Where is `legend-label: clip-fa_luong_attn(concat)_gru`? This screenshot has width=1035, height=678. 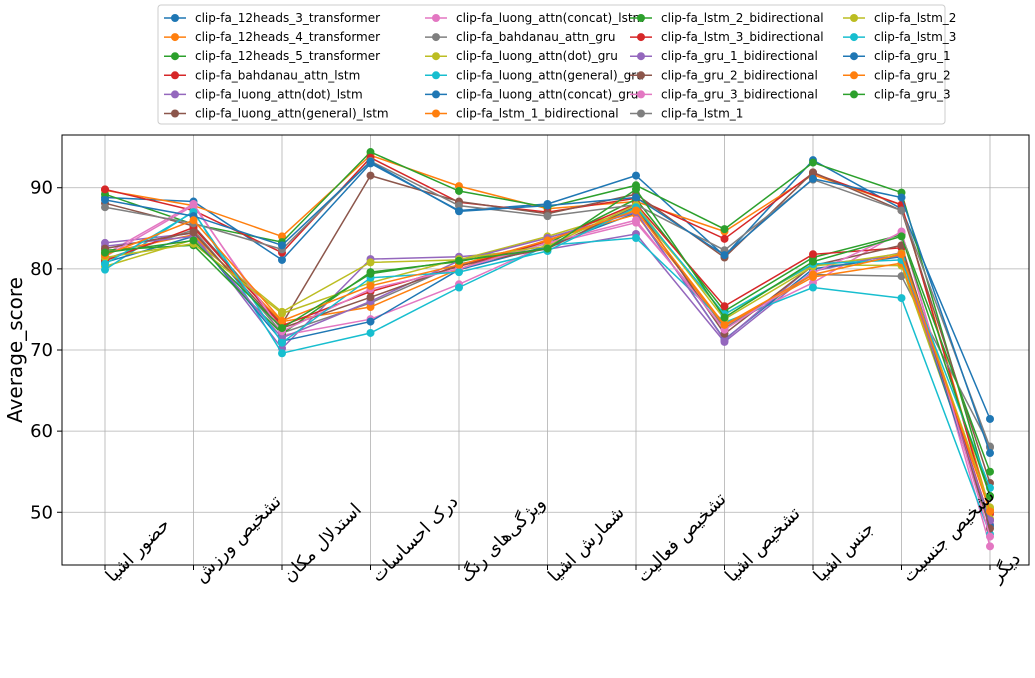 legend-label: clip-fa_luong_attn(concat)_gru is located at coordinates (547, 94).